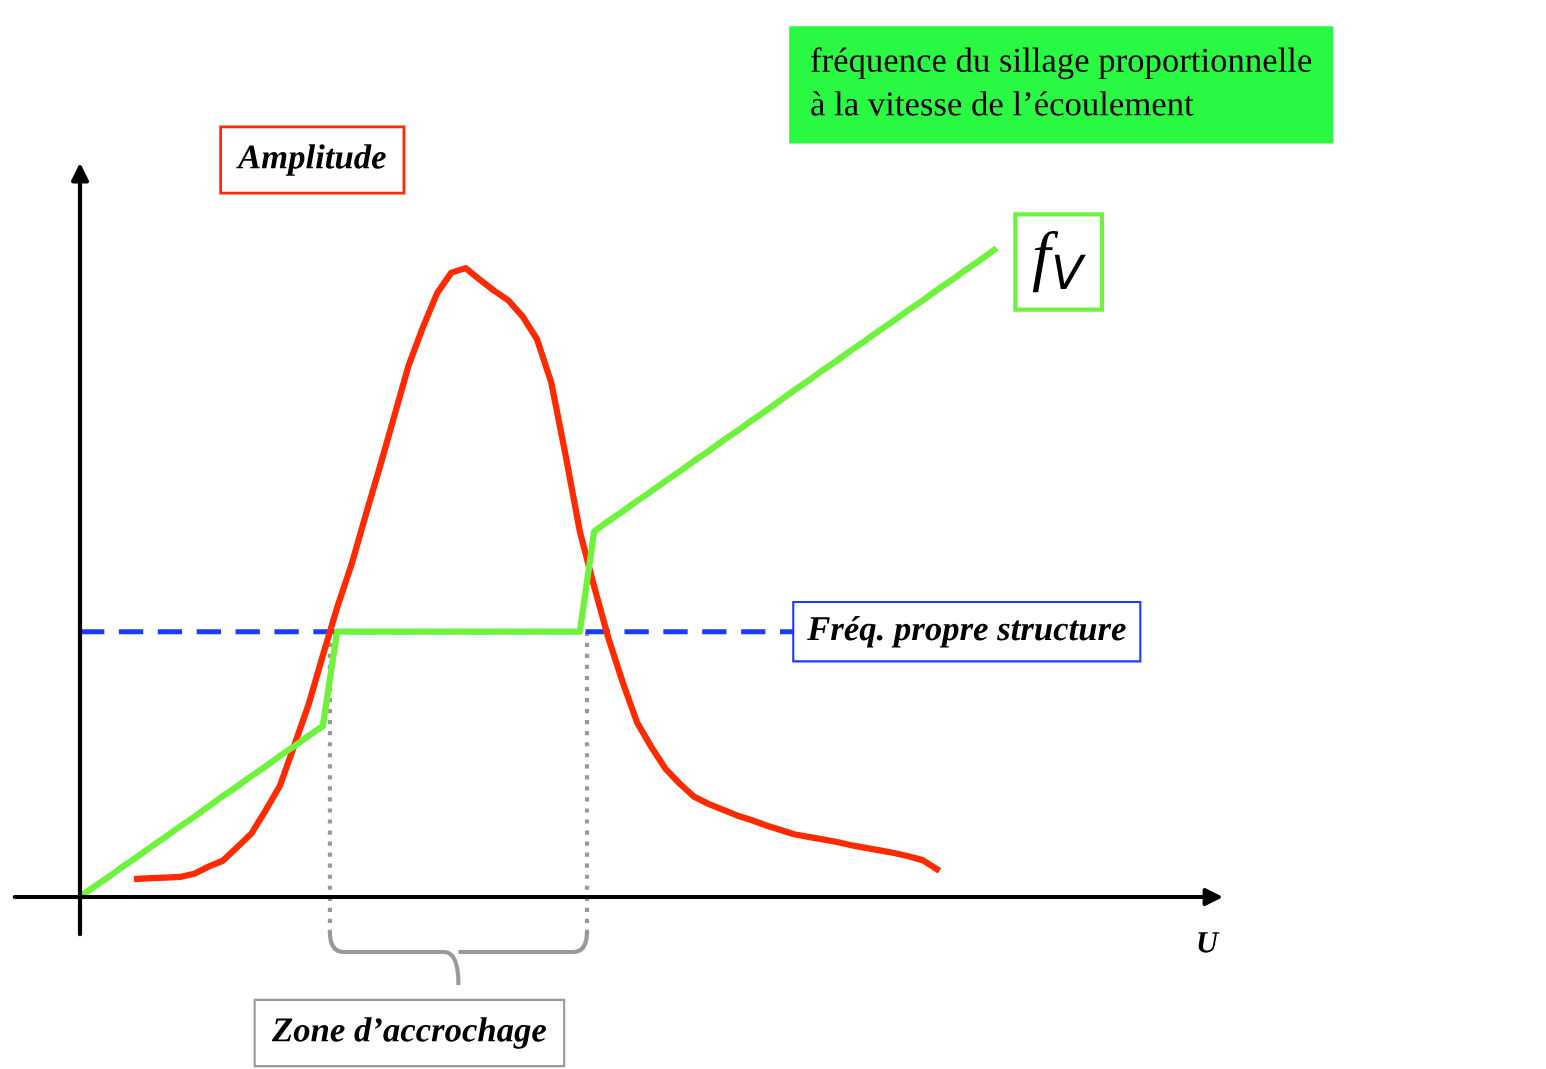  I want to click on text: U, so click(1209, 942).